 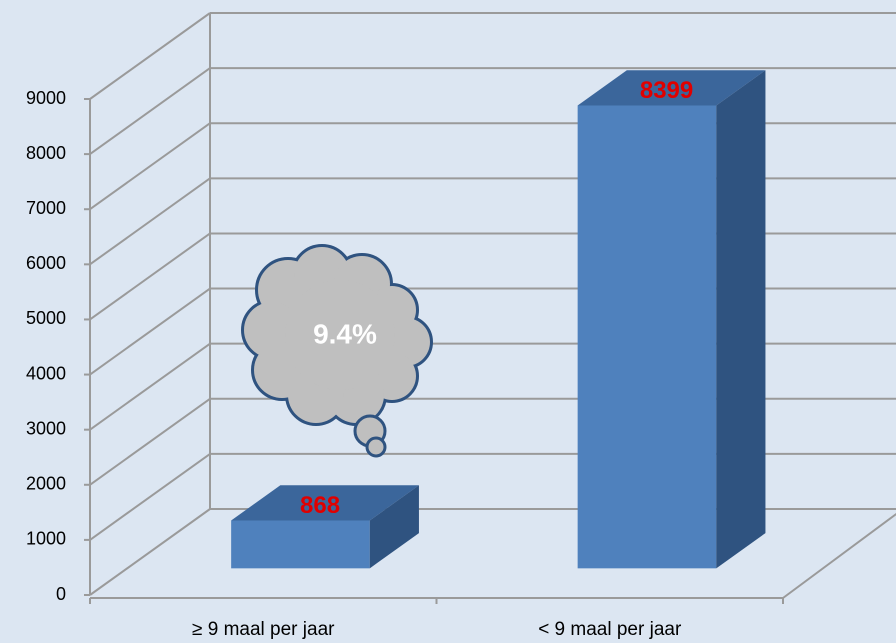 What do you see at coordinates (46, 428) in the screenshot?
I see `y-tick-label: 3000` at bounding box center [46, 428].